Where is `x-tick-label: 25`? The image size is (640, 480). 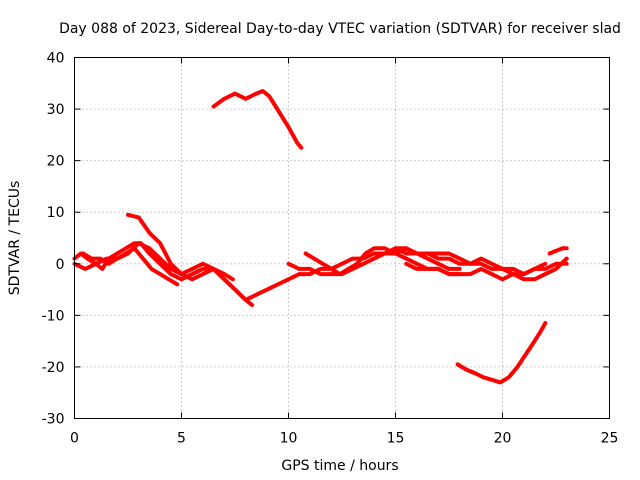 x-tick-label: 25 is located at coordinates (610, 439).